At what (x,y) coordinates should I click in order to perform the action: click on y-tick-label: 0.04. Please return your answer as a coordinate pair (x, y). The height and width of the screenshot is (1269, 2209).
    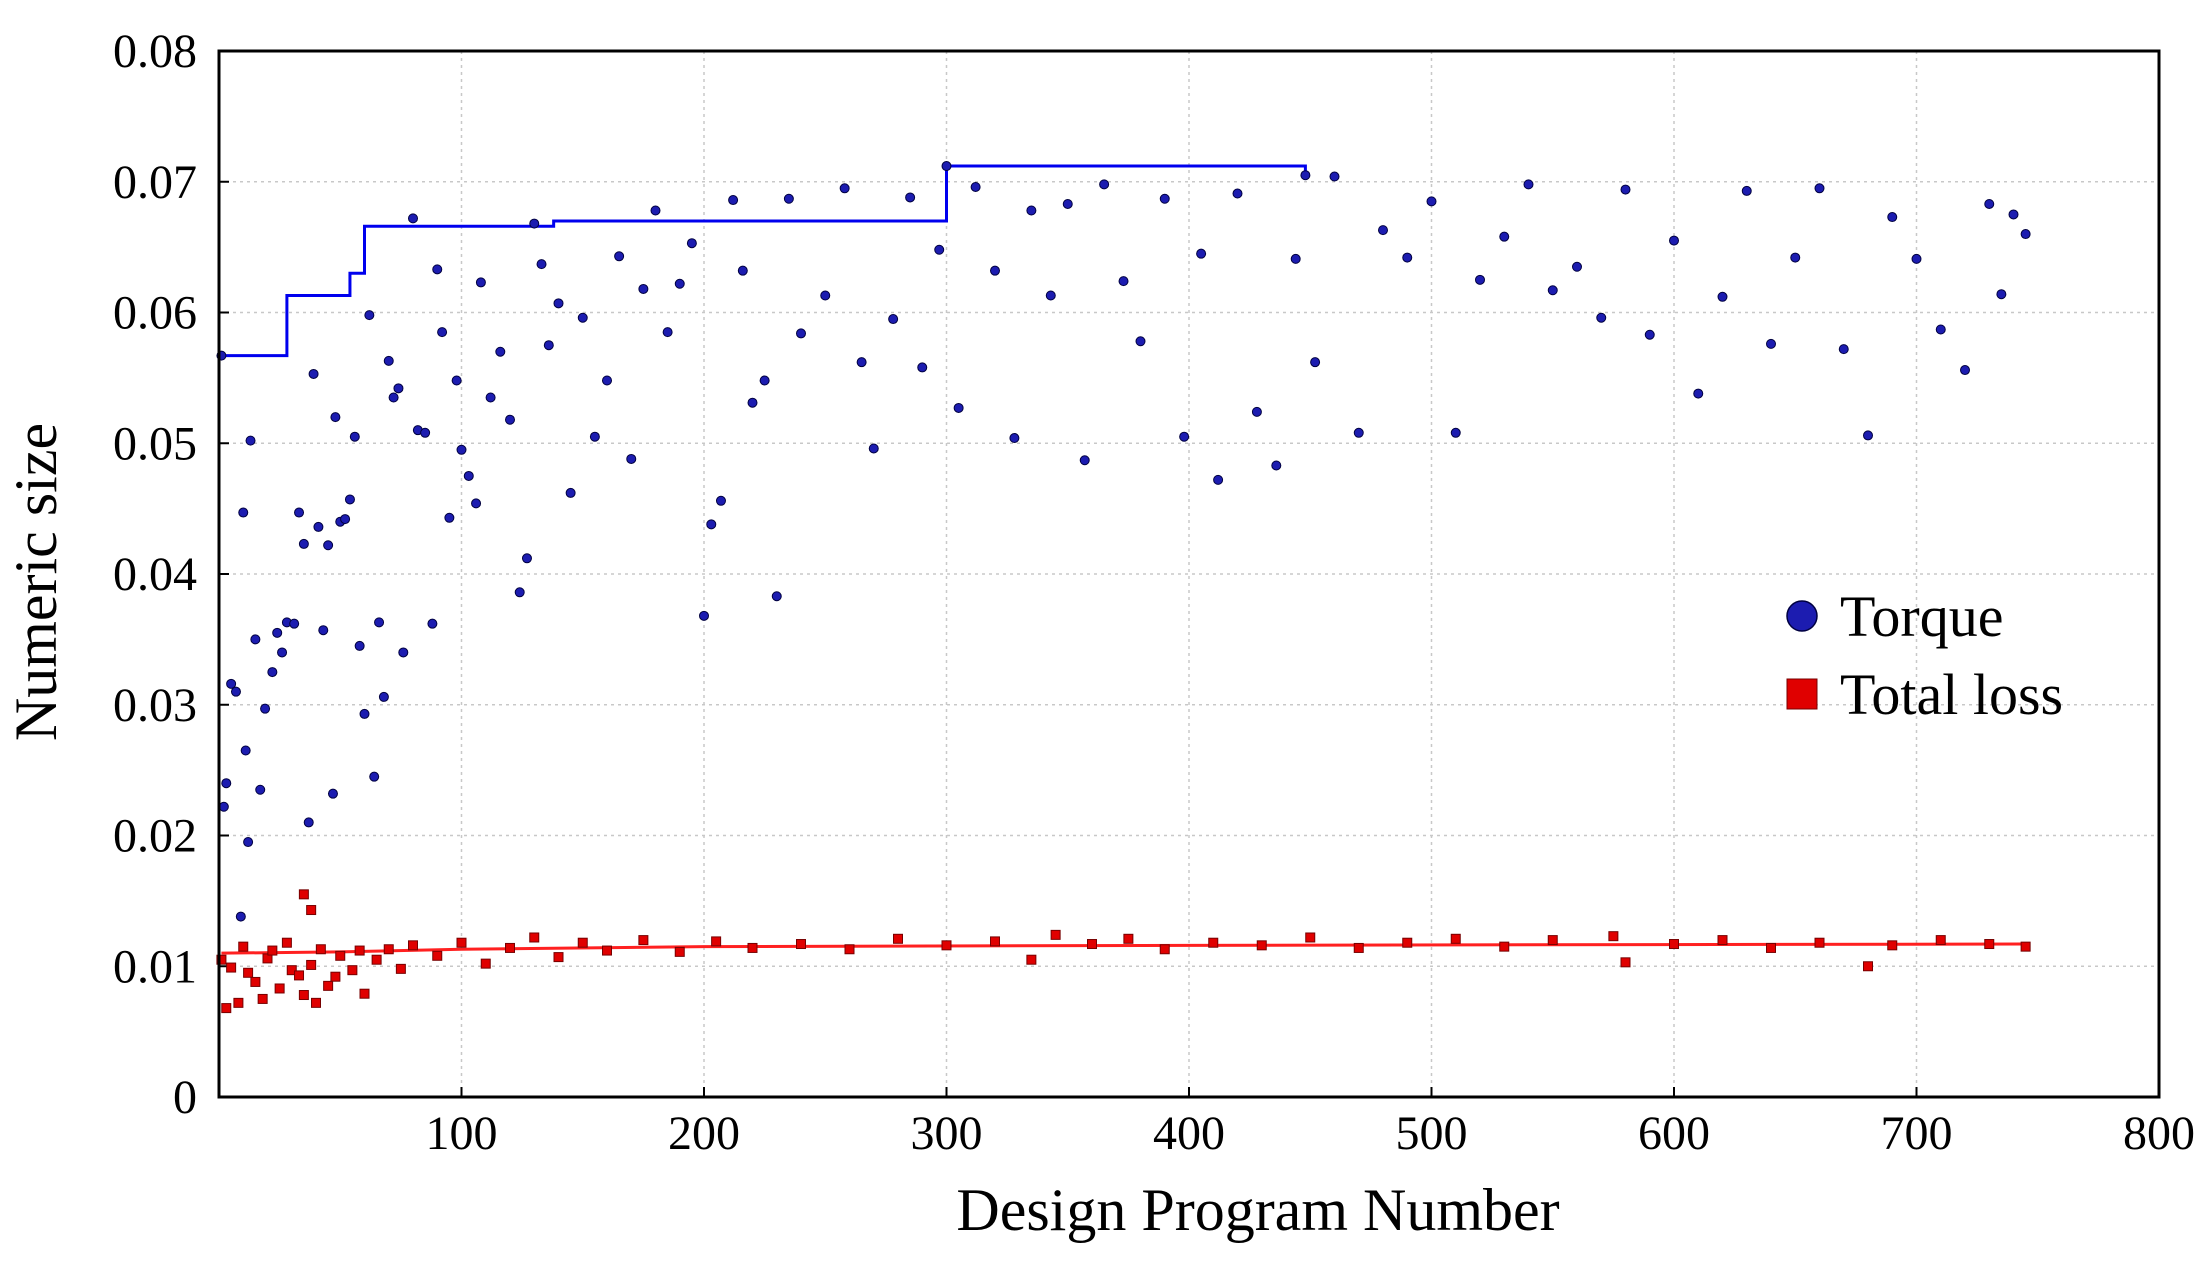
    Looking at the image, I should click on (155, 574).